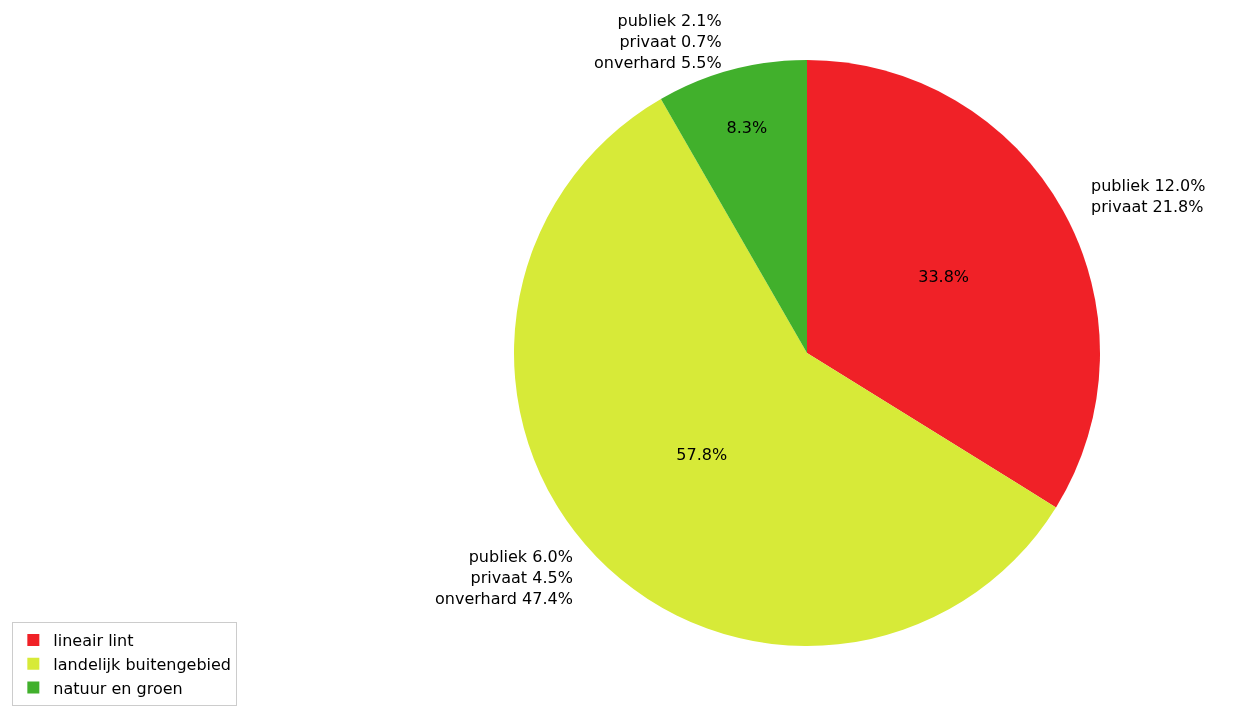 The height and width of the screenshot is (706, 1234). What do you see at coordinates (944, 277) in the screenshot?
I see `data-label: 33.8%` at bounding box center [944, 277].